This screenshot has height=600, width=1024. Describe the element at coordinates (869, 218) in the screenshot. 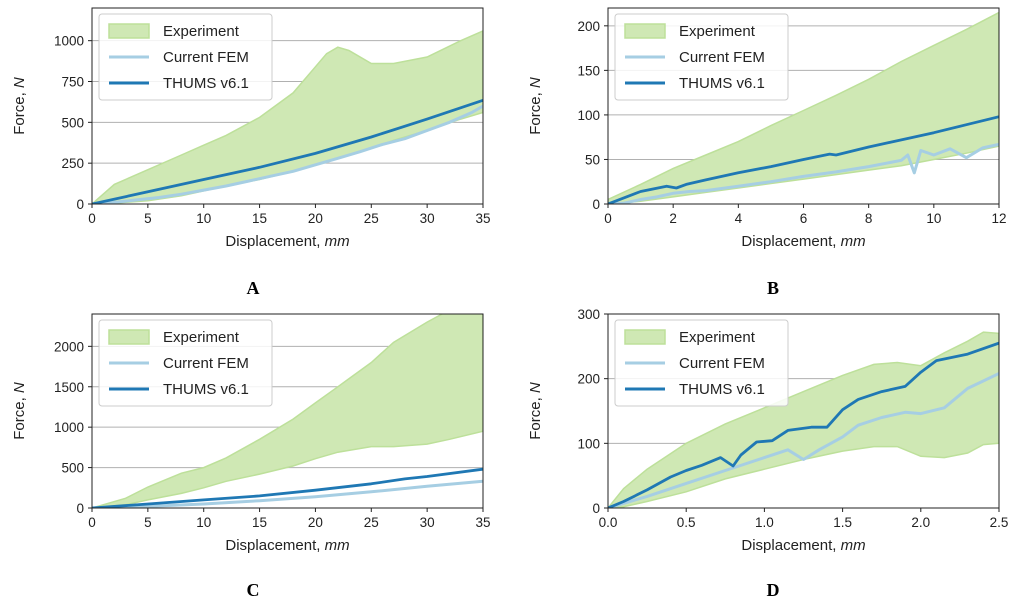

I see `x-tick-label: 8` at that location.